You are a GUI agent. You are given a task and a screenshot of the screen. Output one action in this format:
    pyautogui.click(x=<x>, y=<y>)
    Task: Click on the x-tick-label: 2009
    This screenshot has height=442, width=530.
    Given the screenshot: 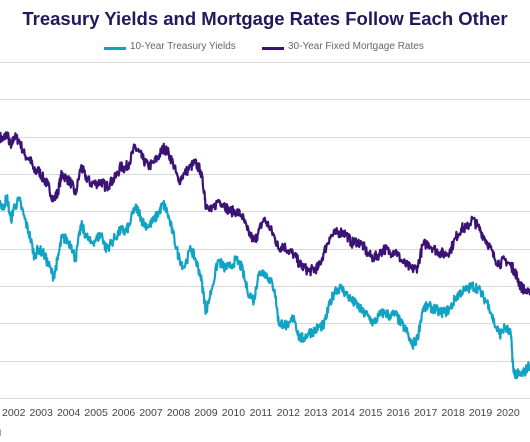 What is the action you would take?
    pyautogui.click(x=206, y=413)
    